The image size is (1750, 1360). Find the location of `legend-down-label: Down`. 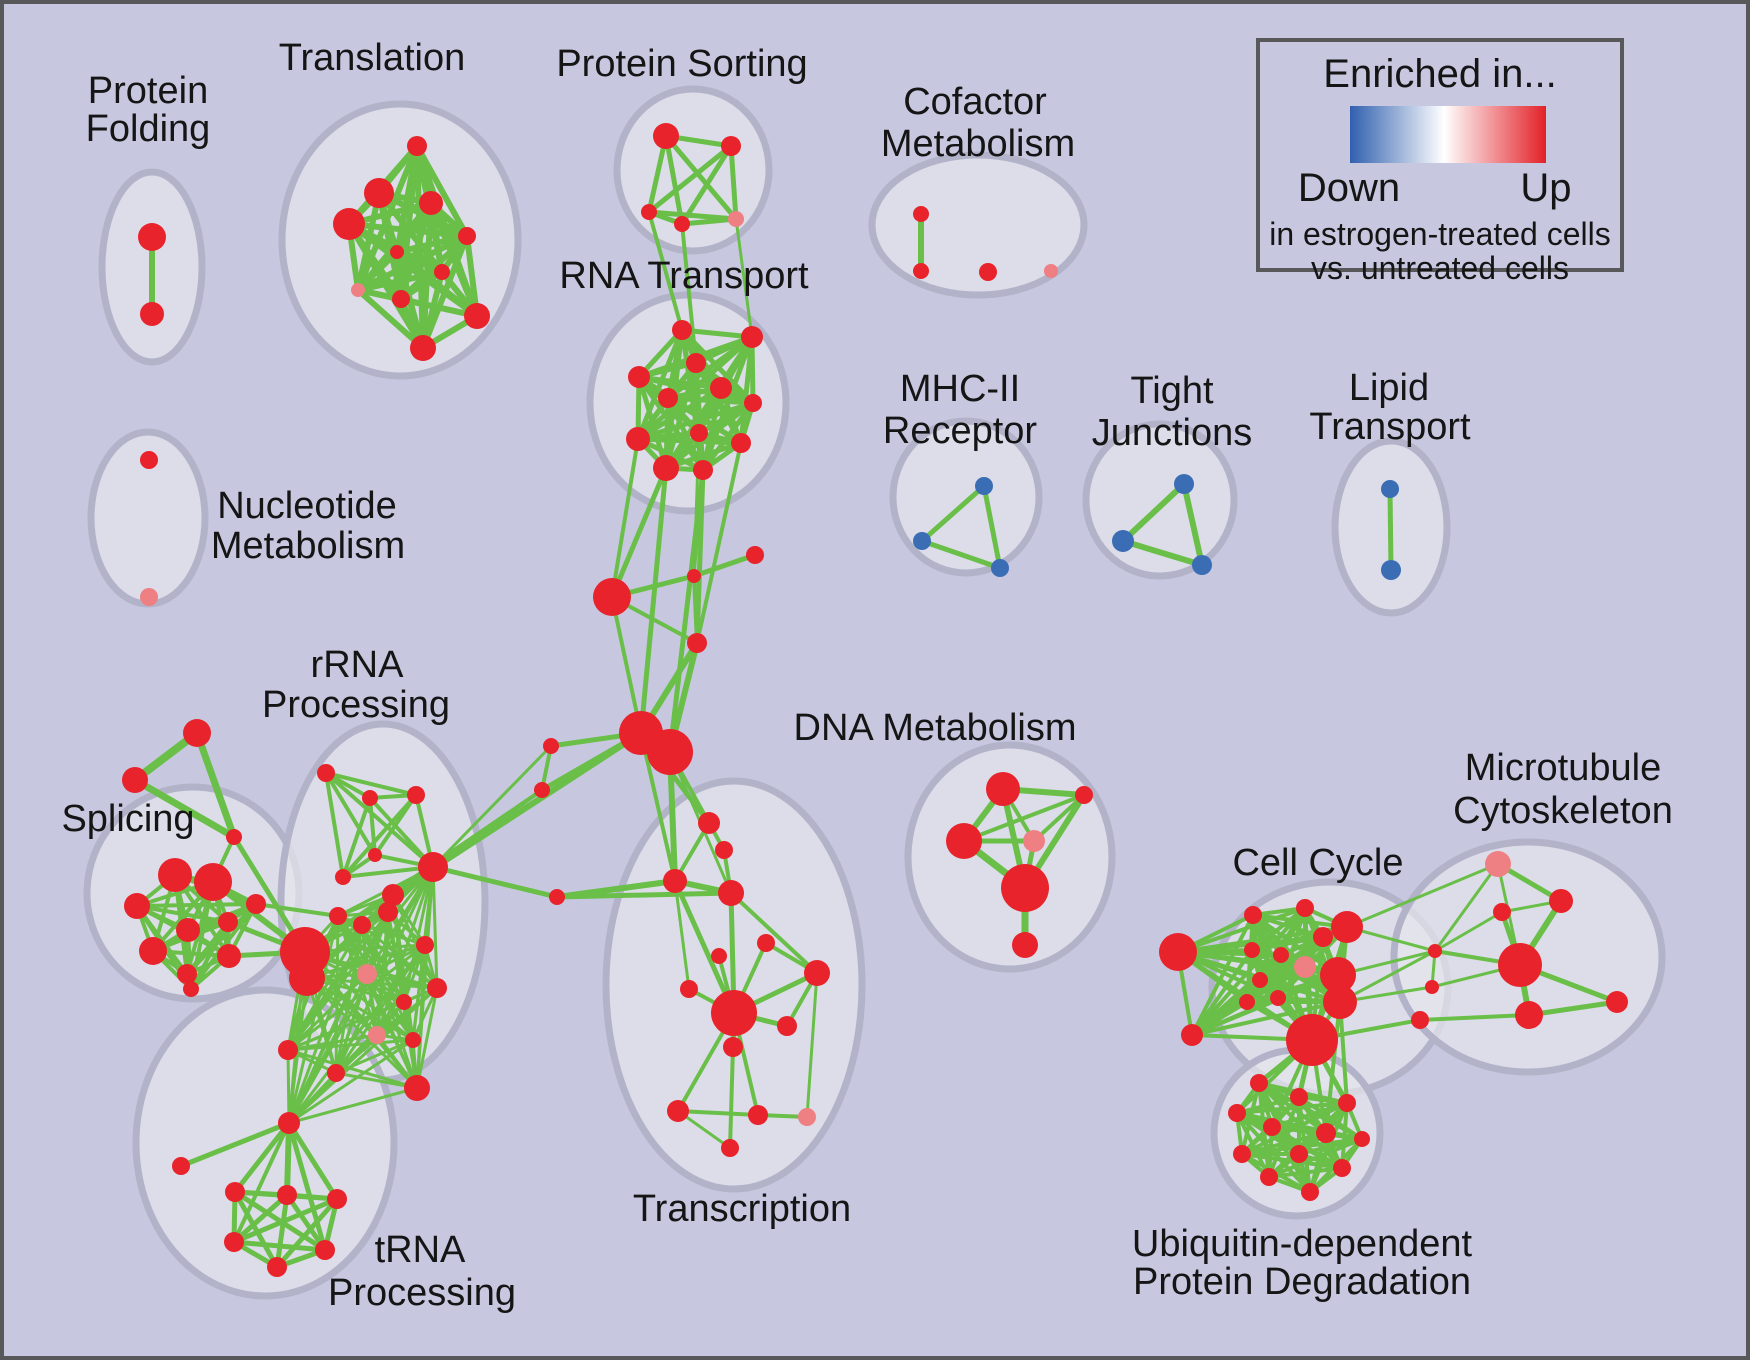

legend-down-label: Down is located at coordinates (1349, 188).